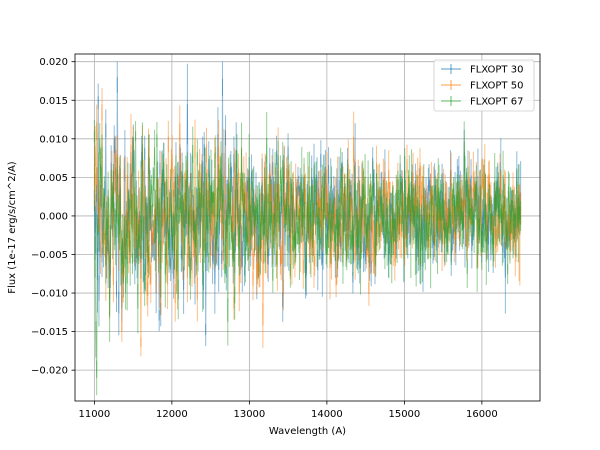 This screenshot has height=450, width=600. What do you see at coordinates (172, 414) in the screenshot?
I see `x-tick-label: 12000` at bounding box center [172, 414].